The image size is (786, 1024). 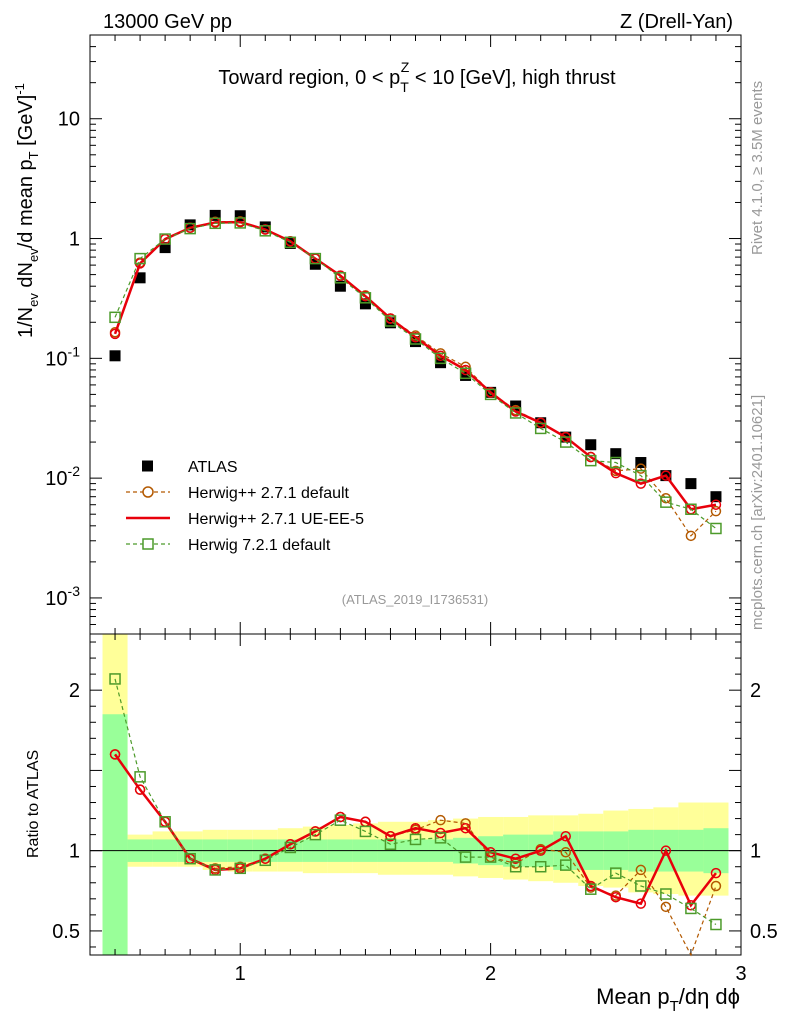 What do you see at coordinates (167, 22) in the screenshot?
I see `header-left: 13000 GeV pp` at bounding box center [167, 22].